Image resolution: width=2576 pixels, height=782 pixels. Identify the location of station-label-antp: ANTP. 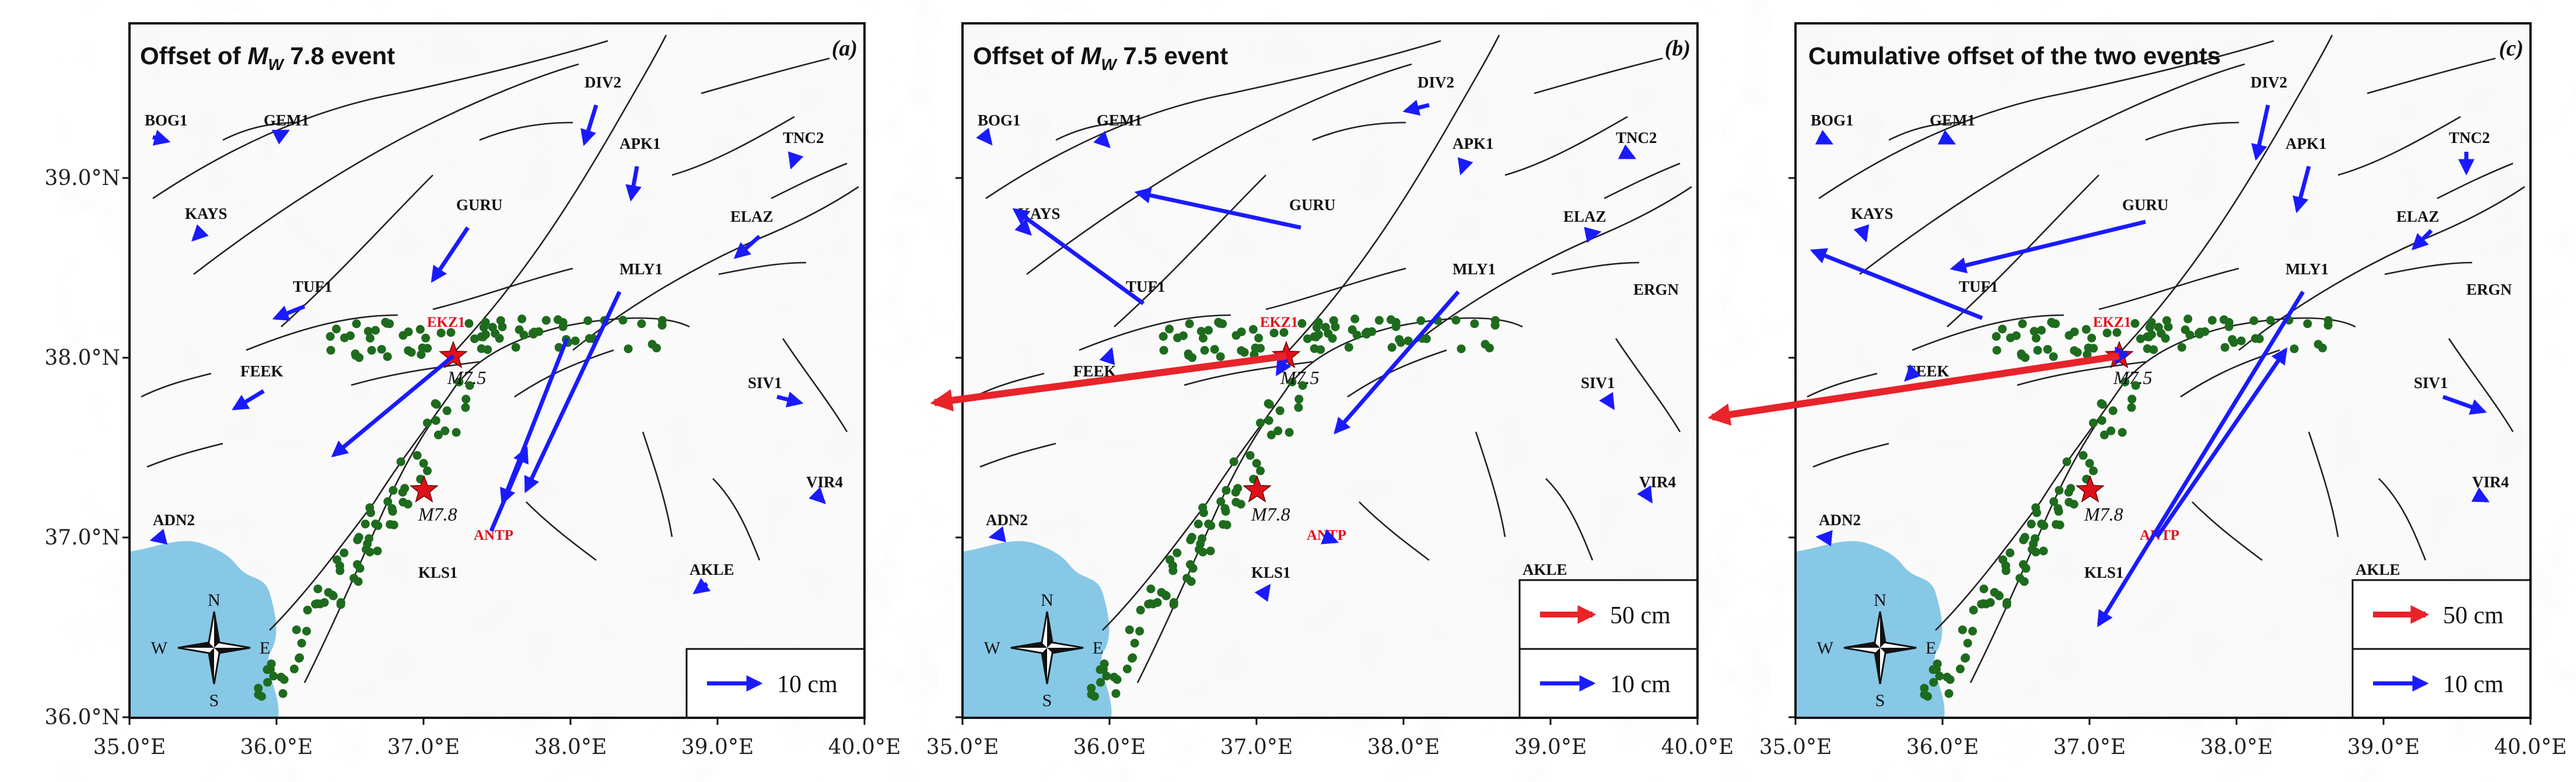
(1326, 535).